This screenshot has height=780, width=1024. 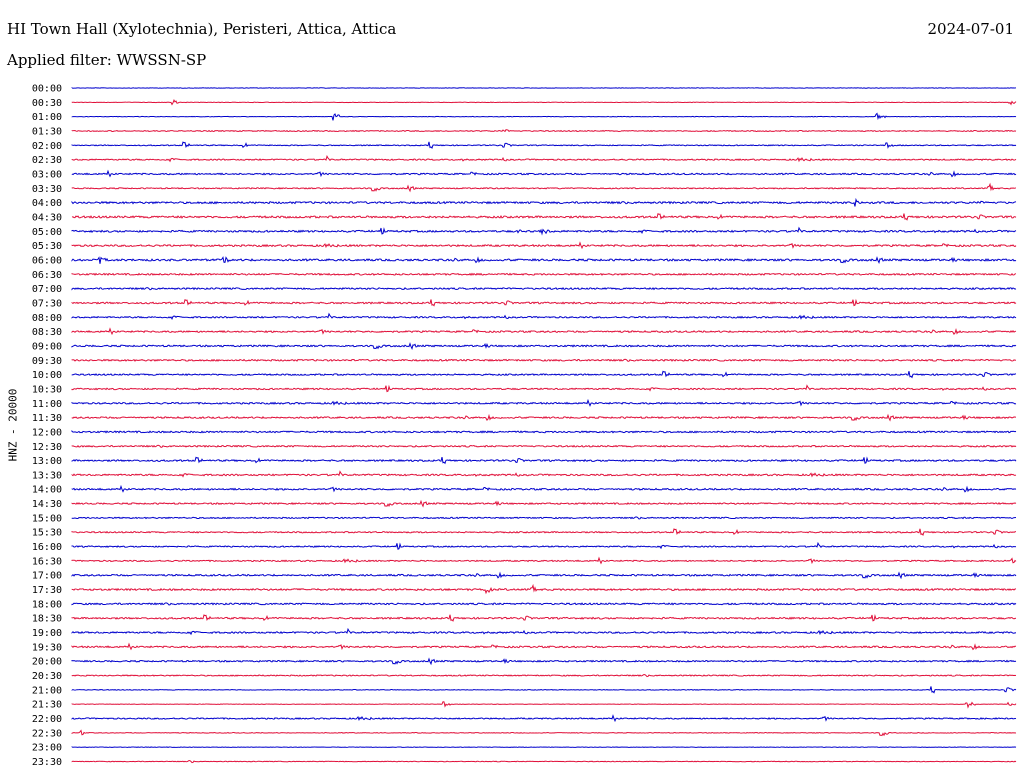 I want to click on trace-time-label: 03:30, so click(x=47, y=189).